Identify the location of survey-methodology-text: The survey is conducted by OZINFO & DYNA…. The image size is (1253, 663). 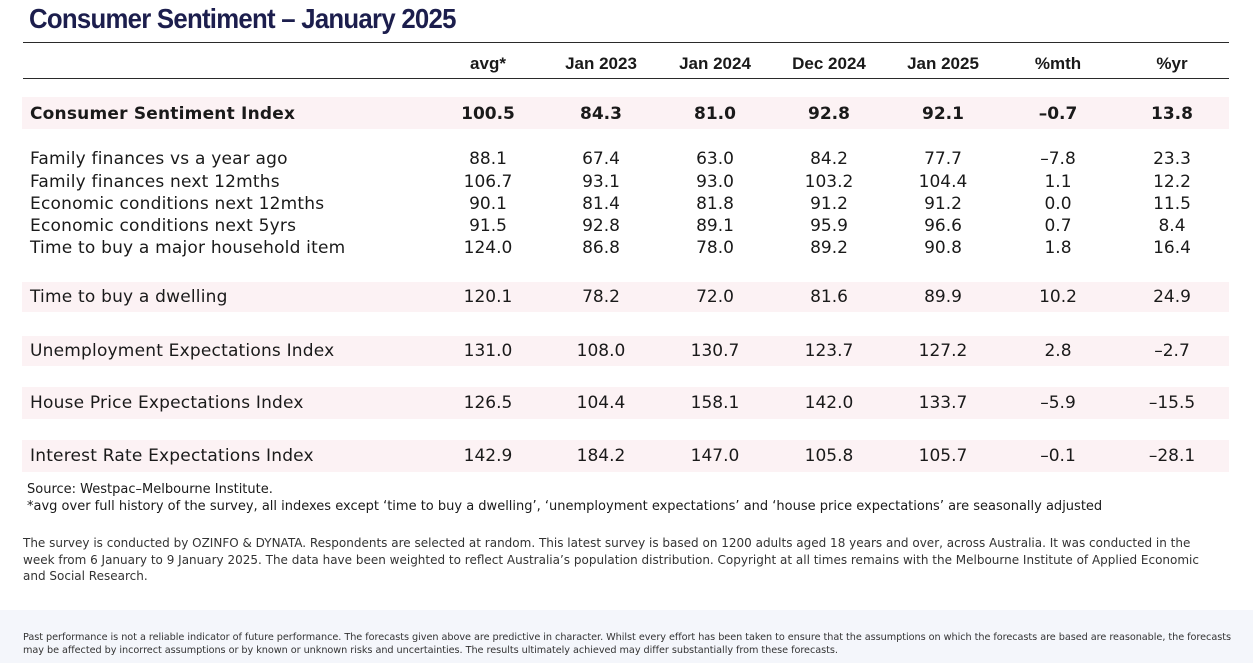
(611, 559).